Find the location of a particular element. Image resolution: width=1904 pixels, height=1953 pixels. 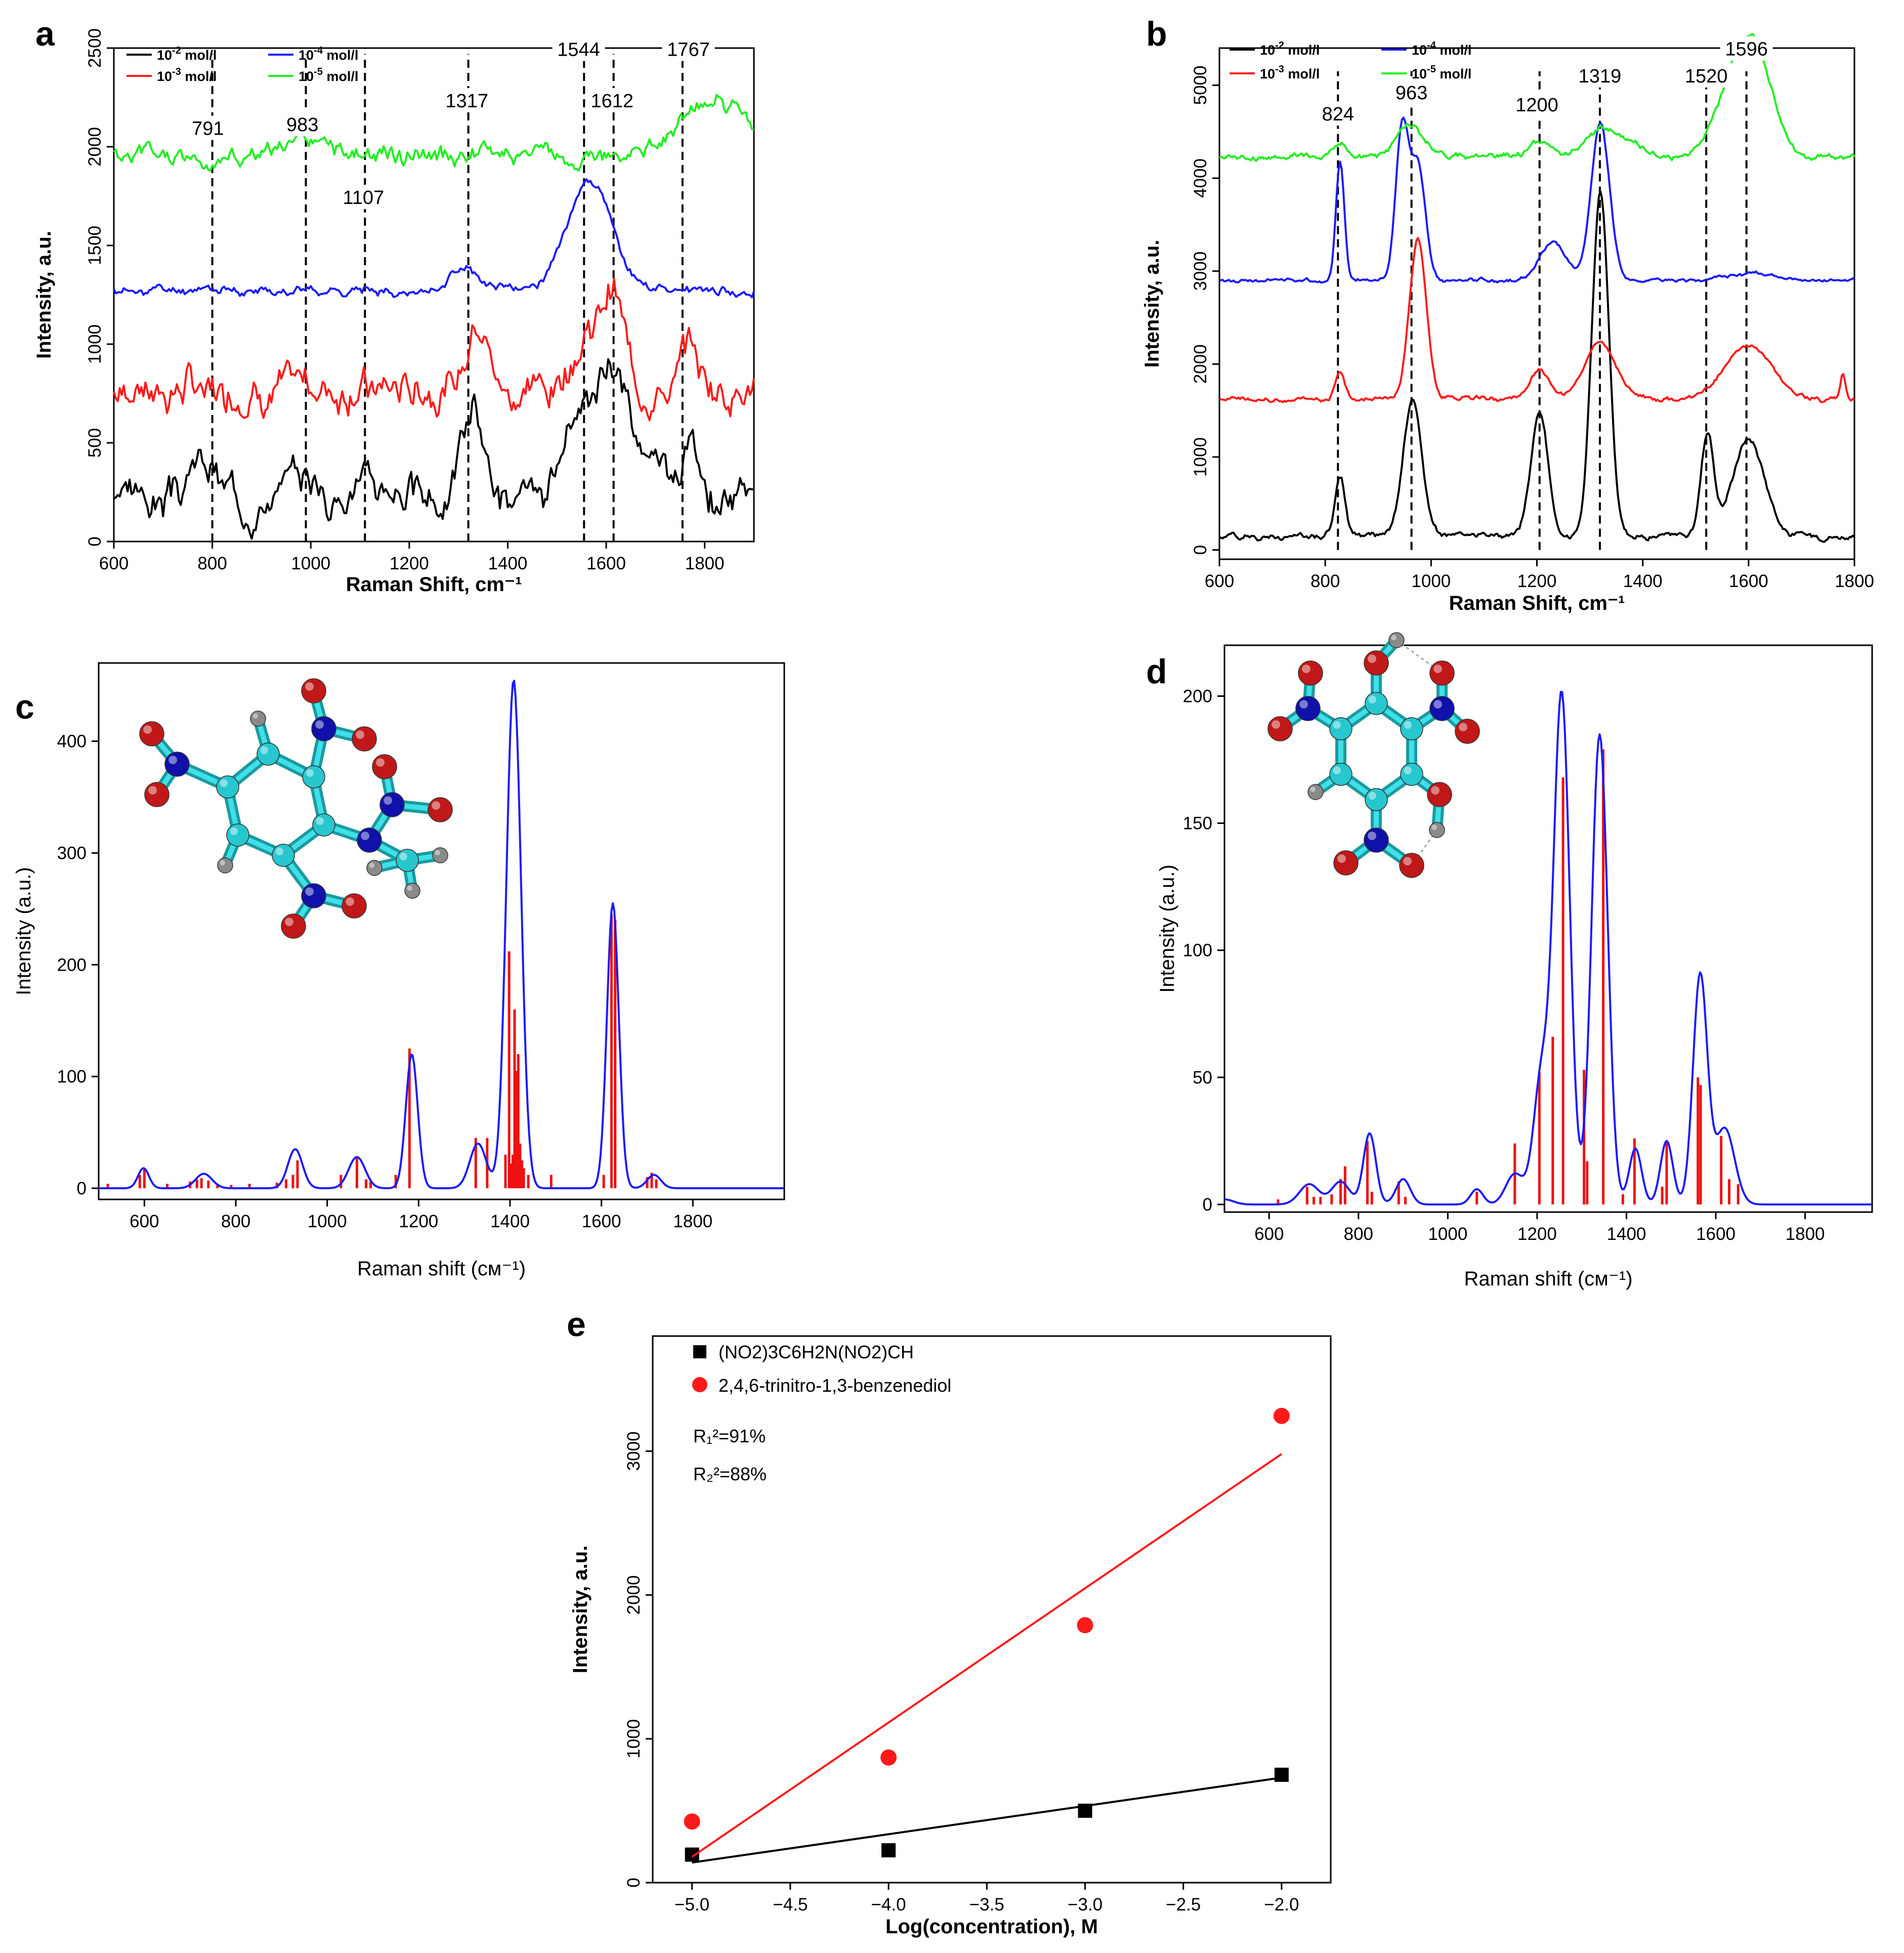

panel-a-peak-label: 1767 is located at coordinates (688, 50).